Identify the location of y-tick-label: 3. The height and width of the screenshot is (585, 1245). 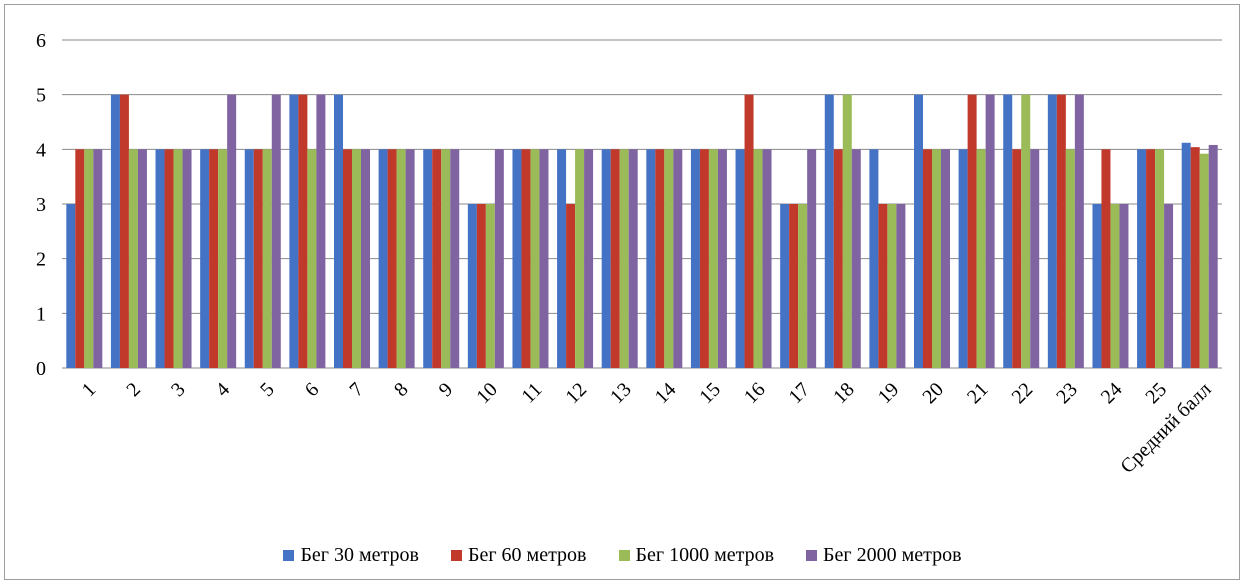
(41, 205).